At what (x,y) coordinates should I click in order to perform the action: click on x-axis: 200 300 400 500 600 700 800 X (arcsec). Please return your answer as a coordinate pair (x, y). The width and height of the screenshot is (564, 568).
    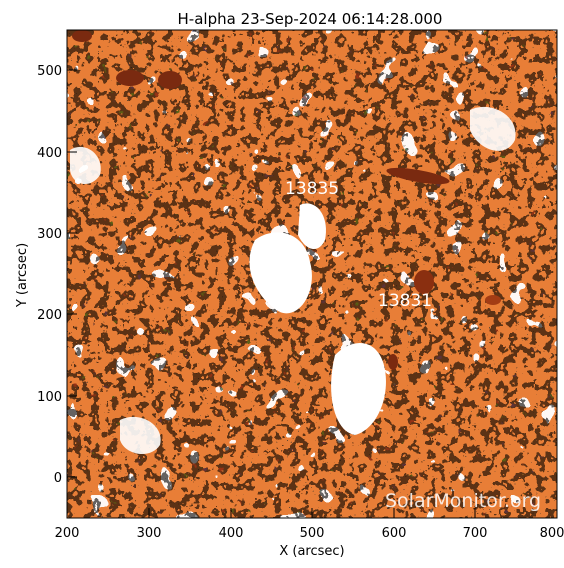
    Looking at the image, I should click on (309, 533).